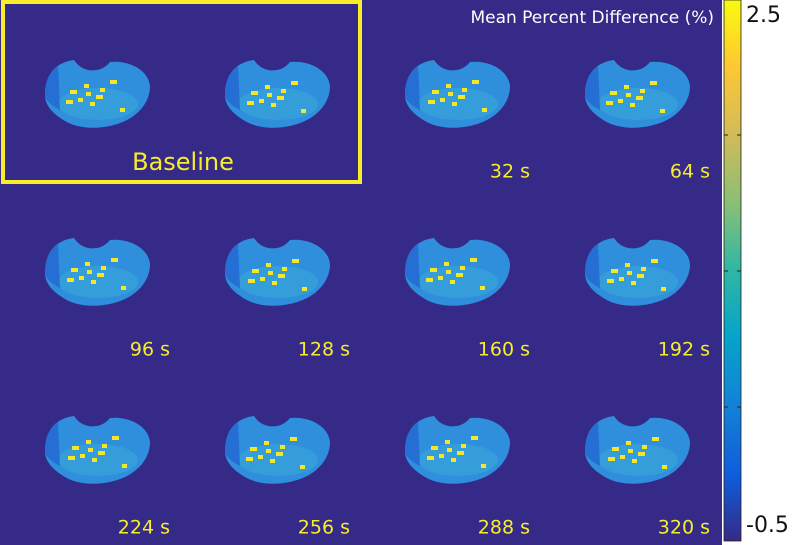 The image size is (800, 545). I want to click on baseline-label: Baseline, so click(183, 162).